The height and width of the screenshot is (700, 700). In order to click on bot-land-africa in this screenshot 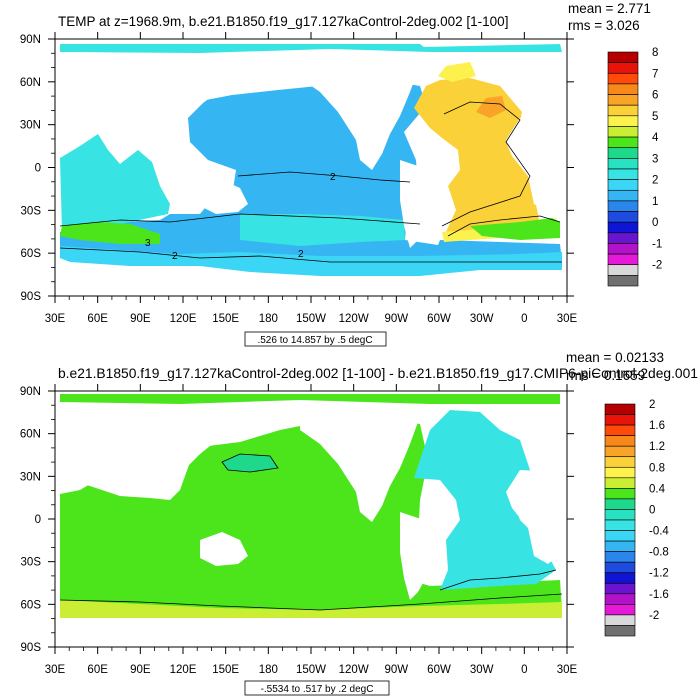, I will do `click(534, 517)`.